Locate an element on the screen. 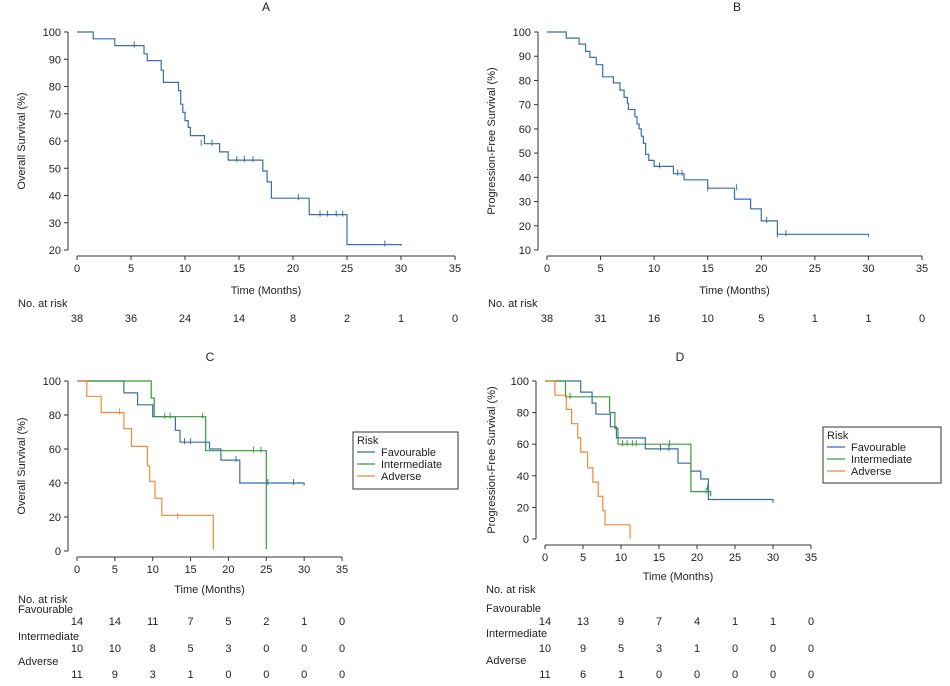  at-risk-count: 10 is located at coordinates (545, 649).